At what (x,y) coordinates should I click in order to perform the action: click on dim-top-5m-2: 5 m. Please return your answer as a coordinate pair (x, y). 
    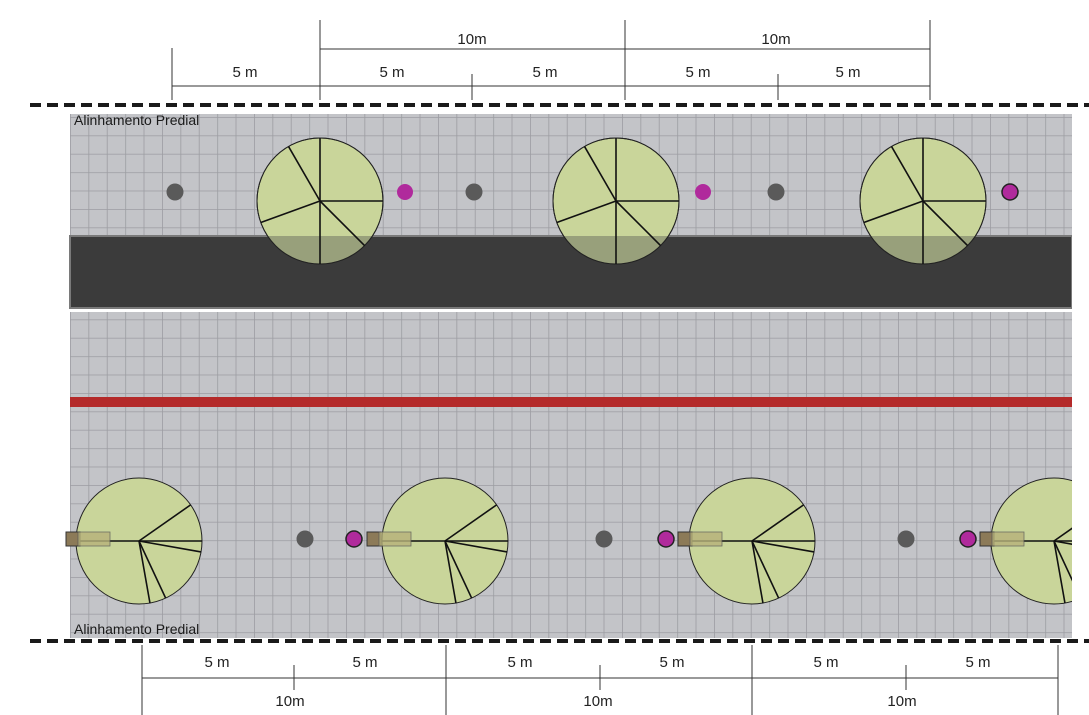
    Looking at the image, I should click on (391, 72).